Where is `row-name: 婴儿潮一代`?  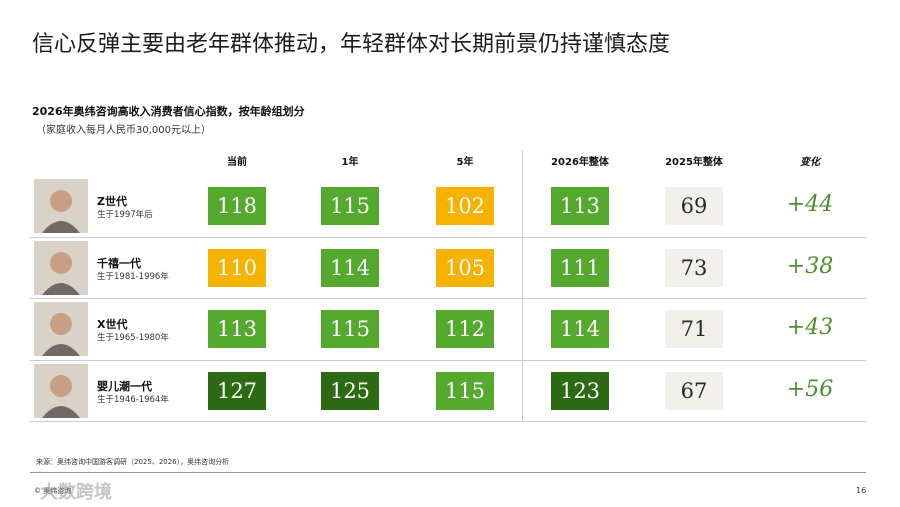
row-name: 婴儿潮一代 is located at coordinates (124, 386).